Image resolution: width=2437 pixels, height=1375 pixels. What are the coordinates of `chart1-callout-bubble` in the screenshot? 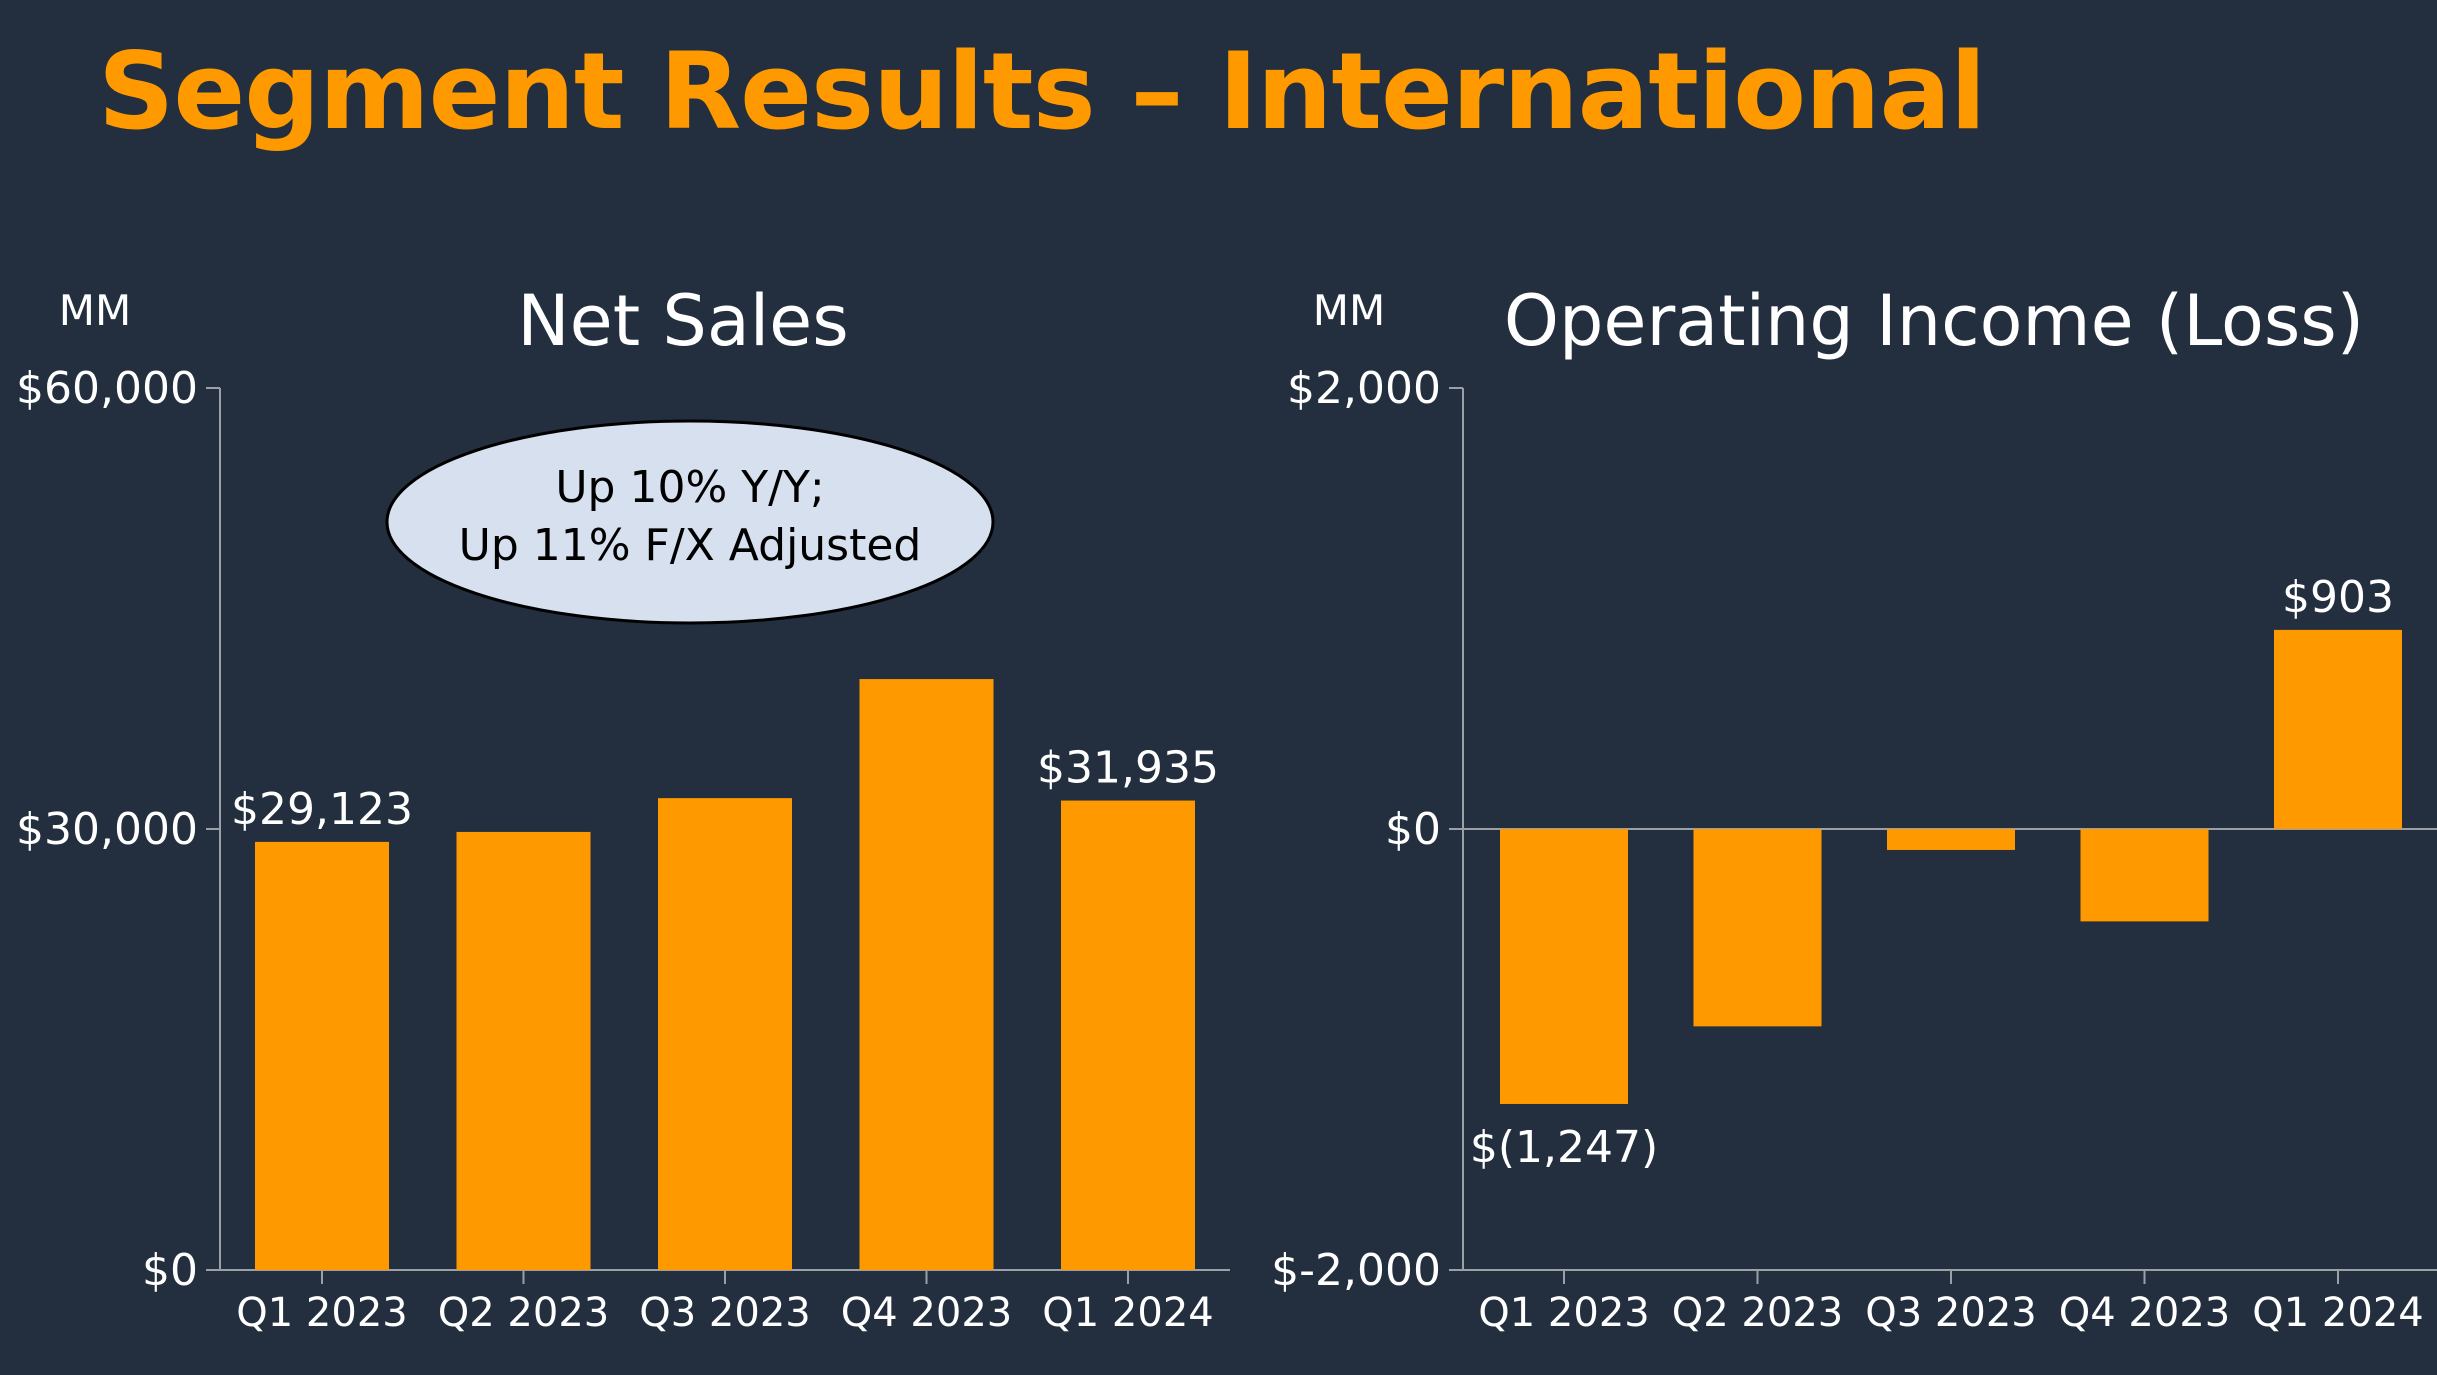 It's located at (690, 522).